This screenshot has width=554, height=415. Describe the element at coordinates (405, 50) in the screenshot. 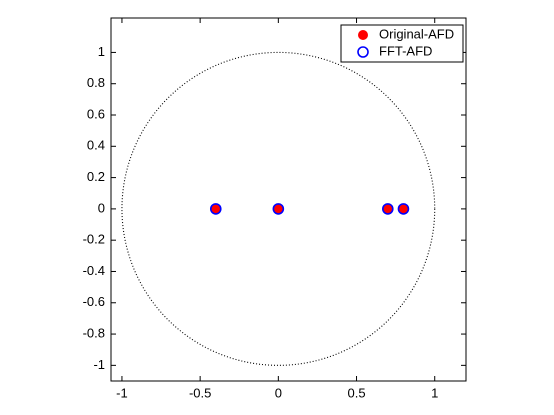

I see `legend-label: FFT-AFD` at that location.